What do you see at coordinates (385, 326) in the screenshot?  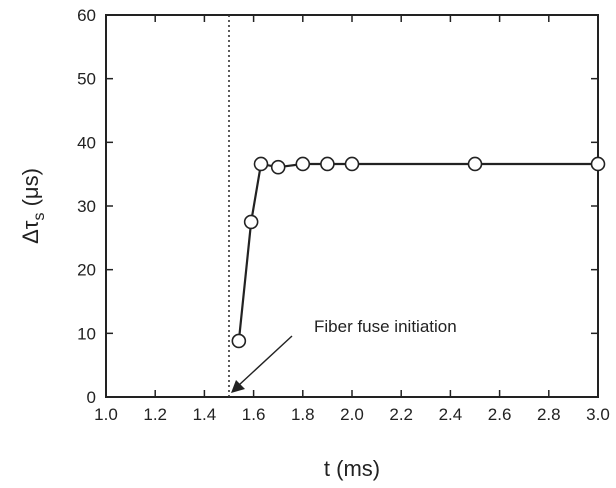 I see `annotation-text: Fiber fuse initiation` at bounding box center [385, 326].